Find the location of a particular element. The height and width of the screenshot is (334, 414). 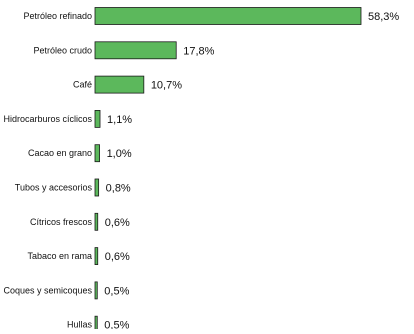

value-label: 17,8% is located at coordinates (198, 51).